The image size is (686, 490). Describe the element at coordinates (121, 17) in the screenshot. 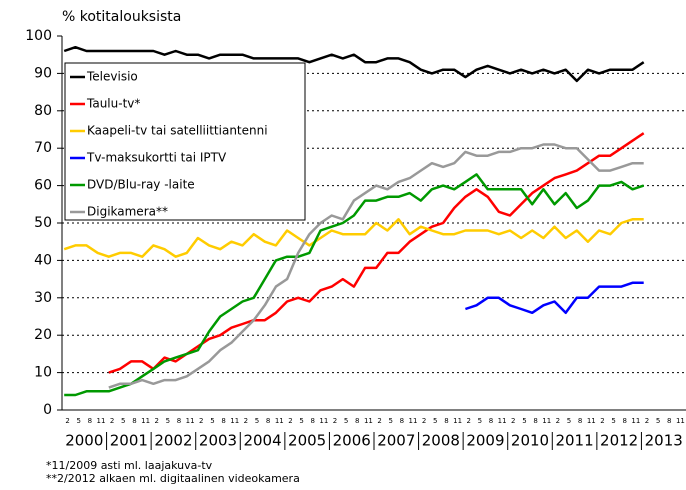

I see `y-axis-label: % kotitalouksista` at that location.